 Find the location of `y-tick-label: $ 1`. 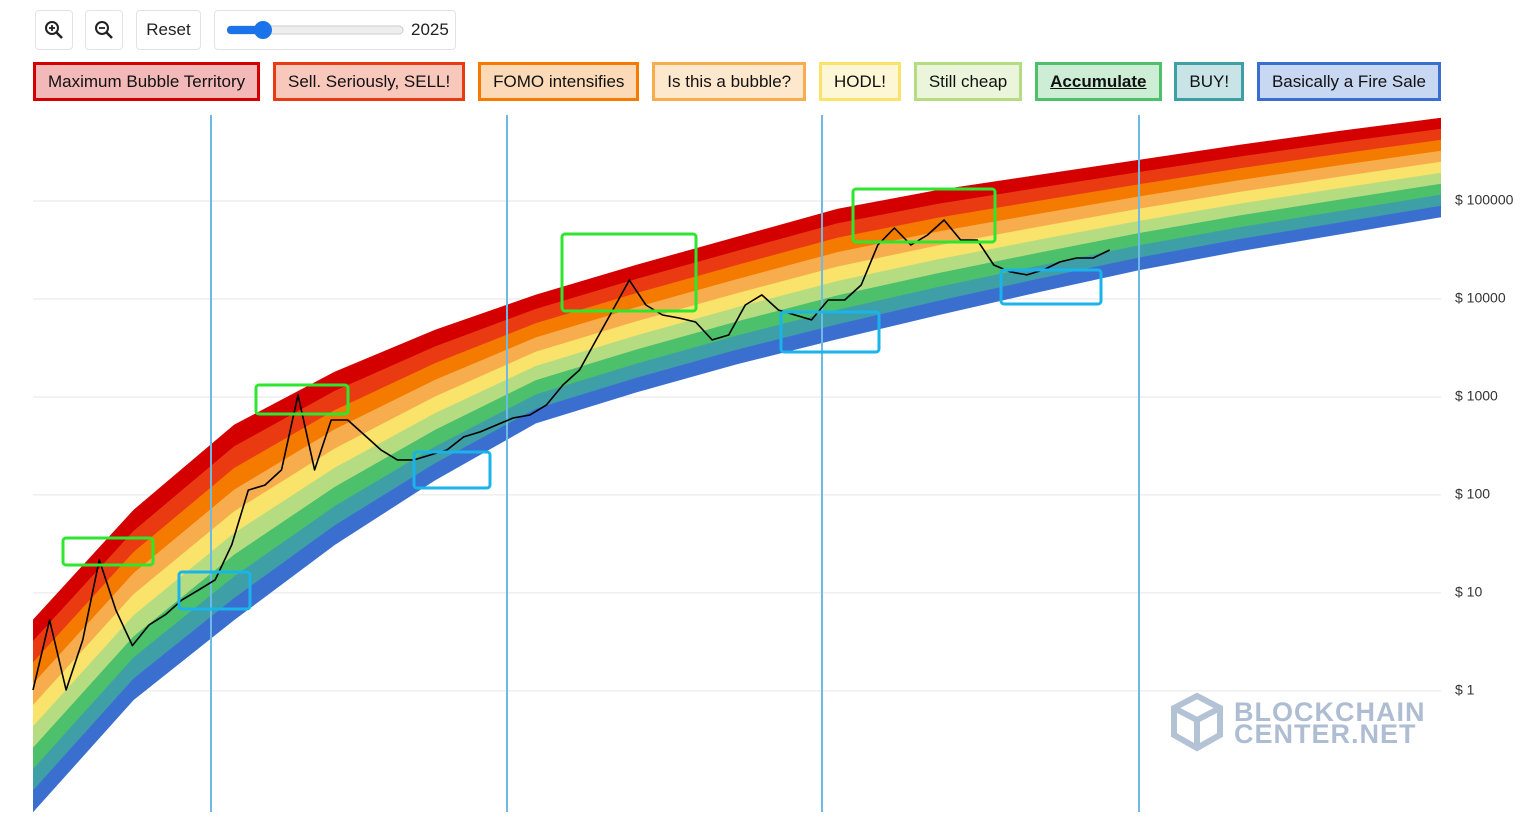

y-tick-label: $ 1 is located at coordinates (1465, 690).